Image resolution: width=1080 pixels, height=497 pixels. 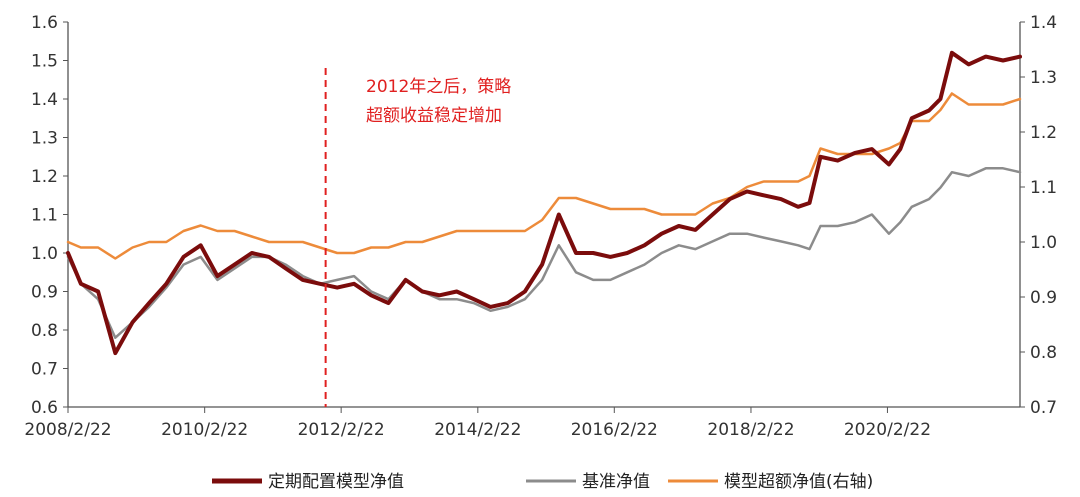 What do you see at coordinates (67, 430) in the screenshot?
I see `x-tick-label: 2008/2/22` at bounding box center [67, 430].